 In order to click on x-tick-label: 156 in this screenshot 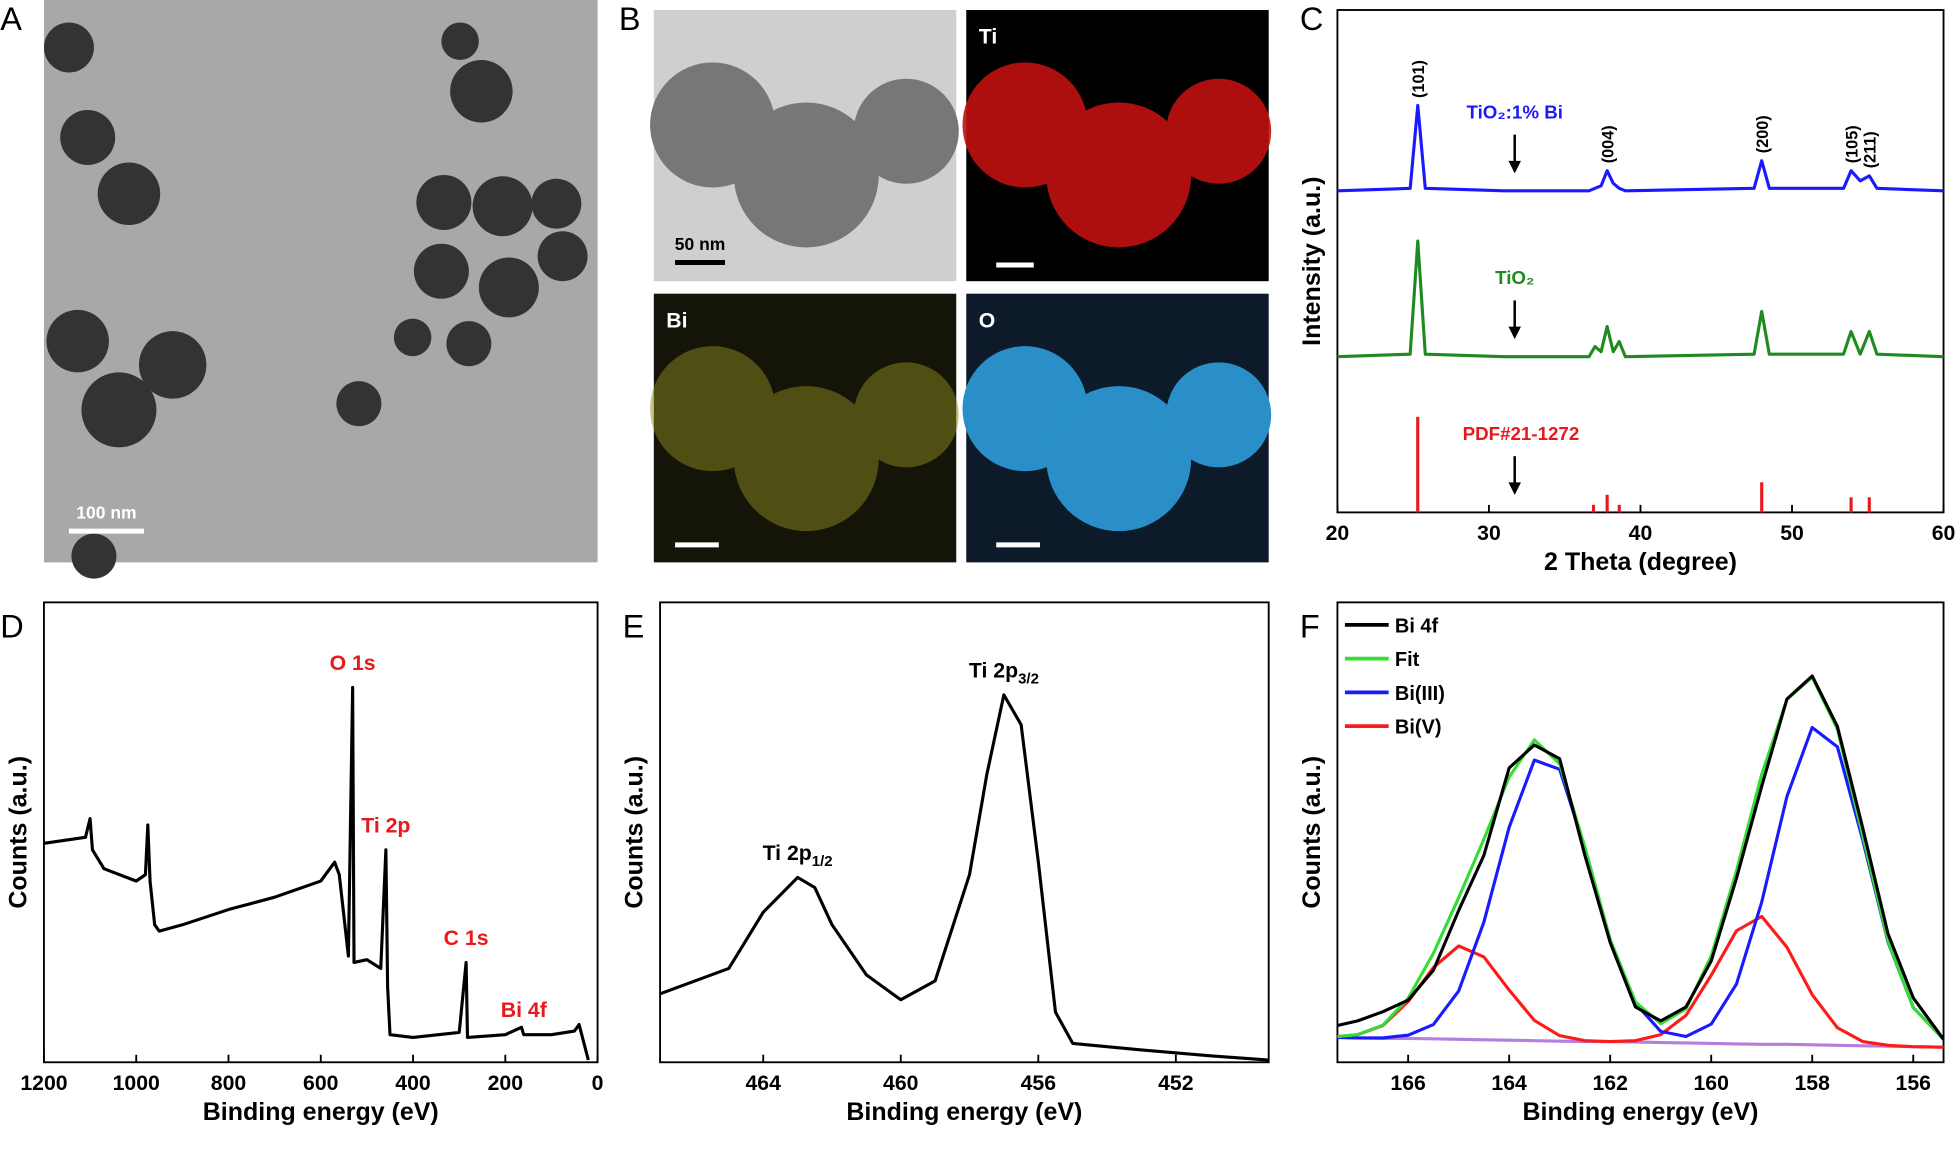, I will do `click(1914, 1083)`.